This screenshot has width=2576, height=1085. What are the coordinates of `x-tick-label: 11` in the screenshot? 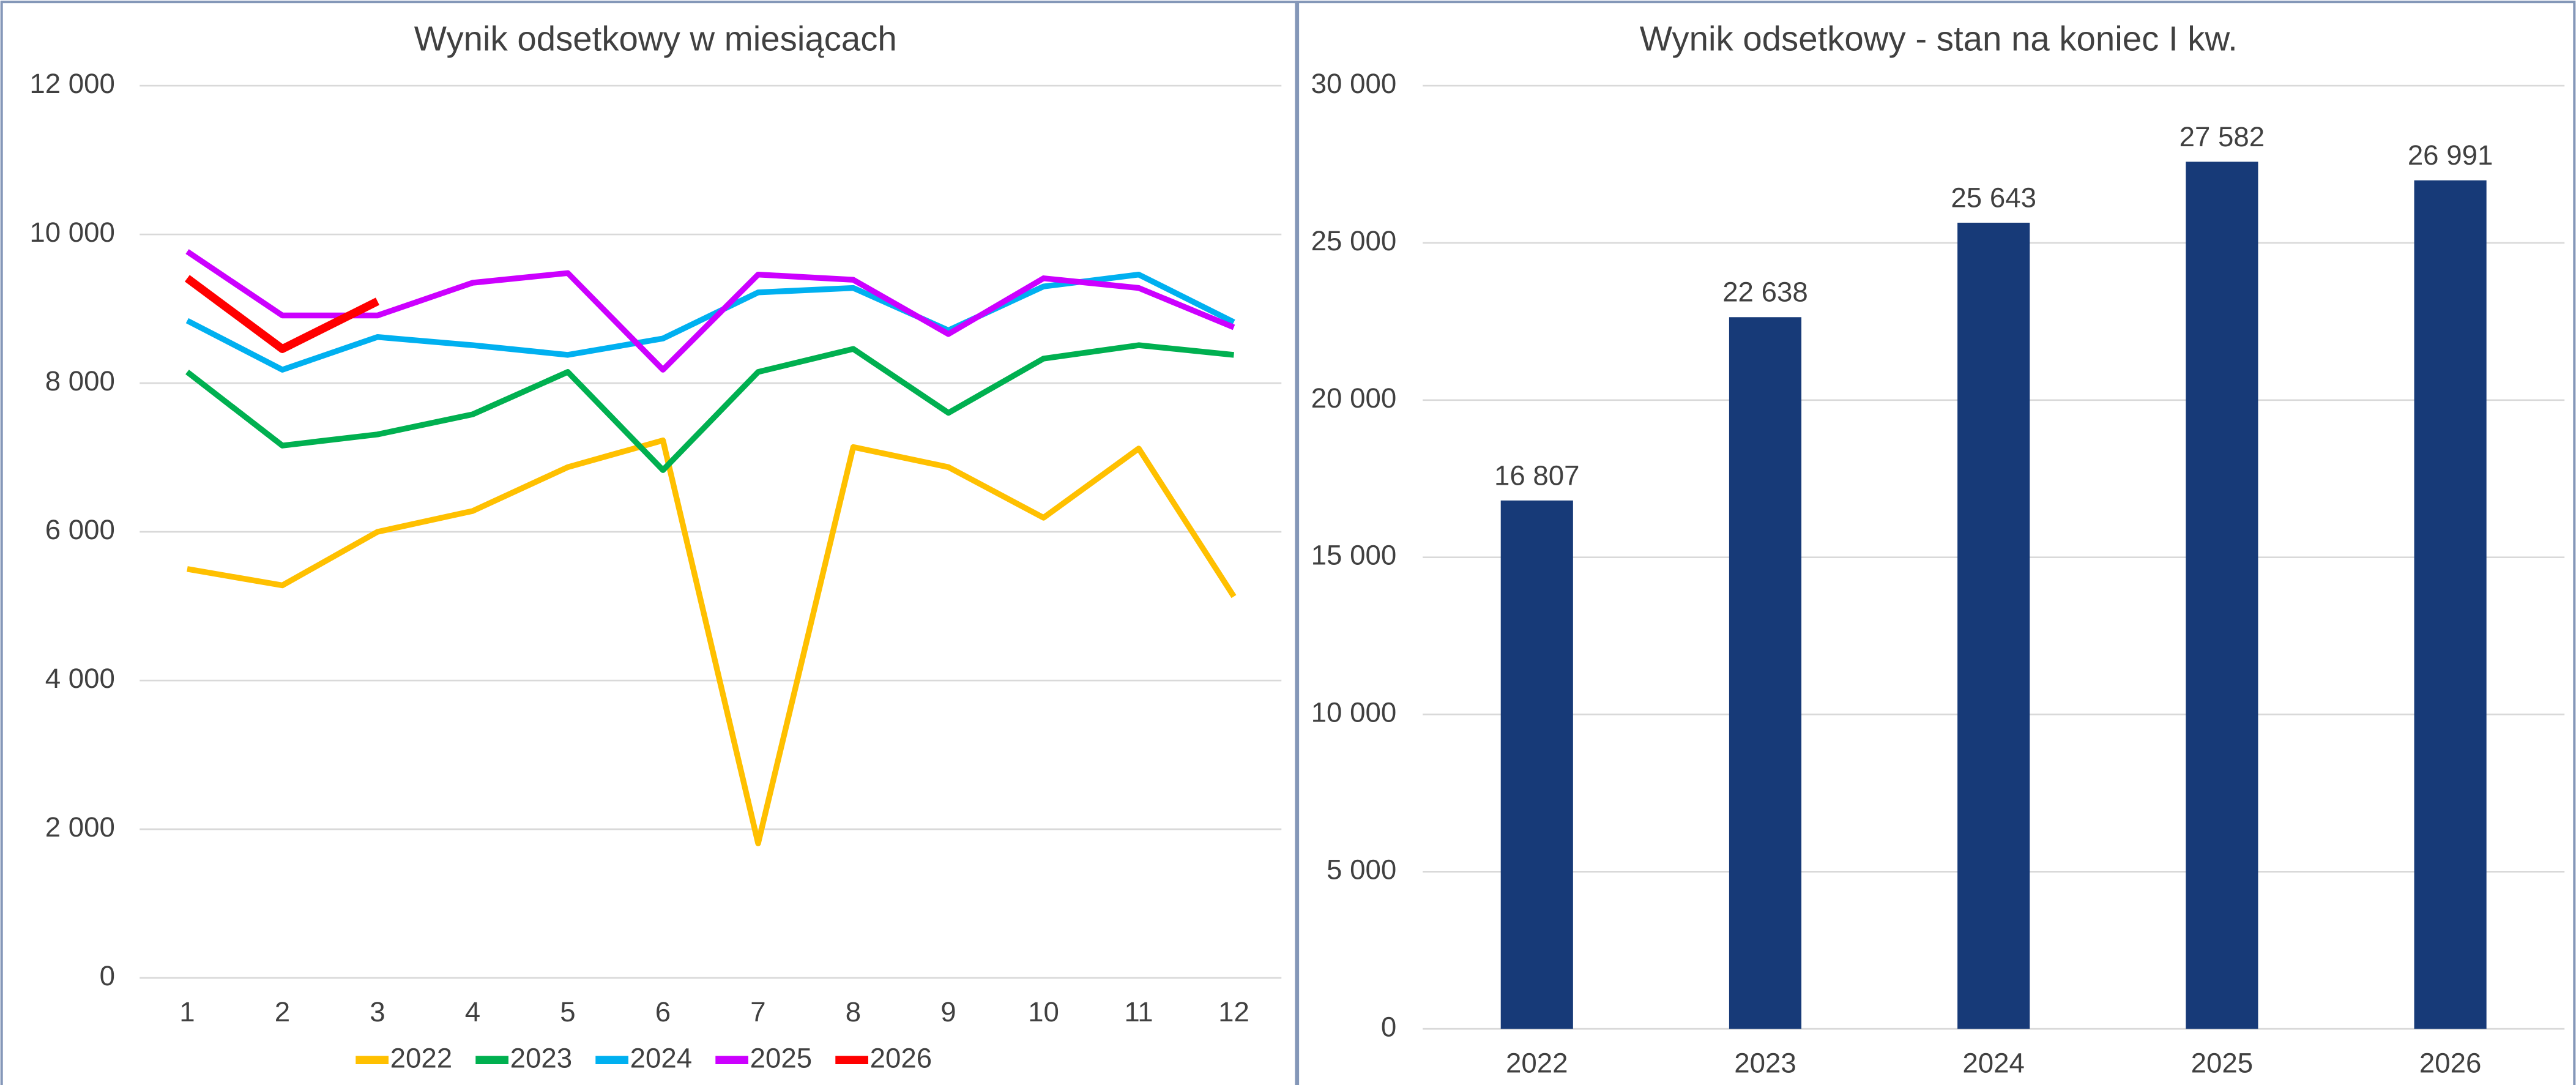 It's located at (1138, 1012).